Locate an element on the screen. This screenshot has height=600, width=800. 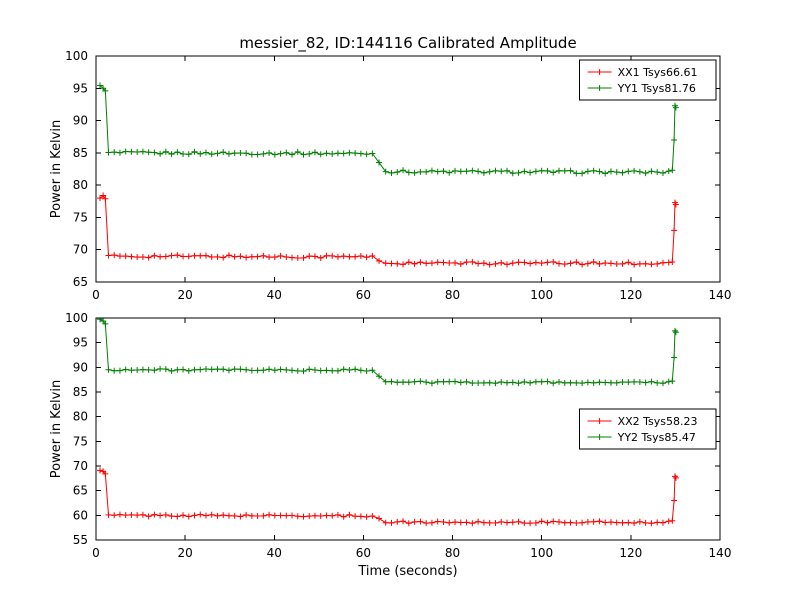
svg-text: 60 is located at coordinates (80, 515).